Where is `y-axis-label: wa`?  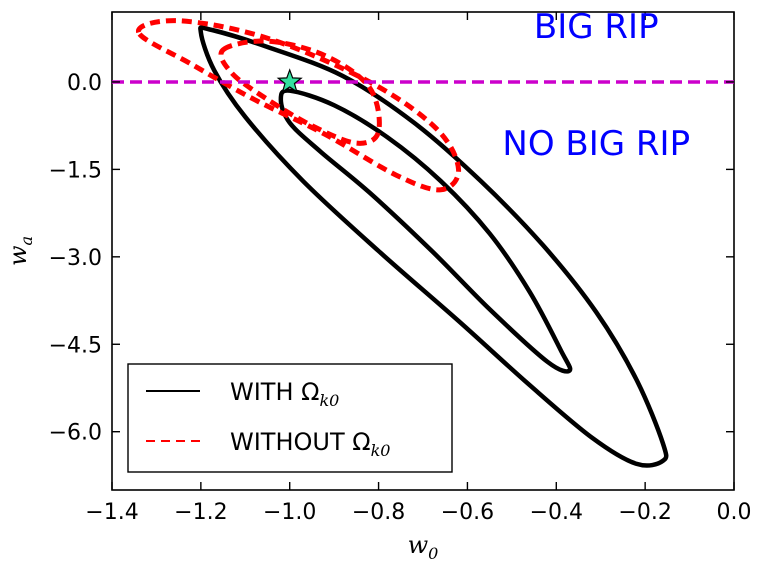
y-axis-label: wa is located at coordinates (20, 251).